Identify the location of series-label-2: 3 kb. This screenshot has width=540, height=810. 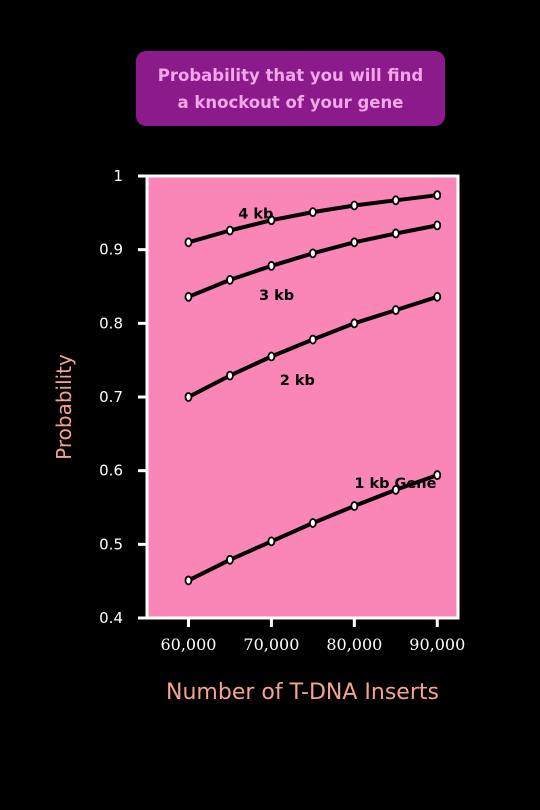
(276, 296).